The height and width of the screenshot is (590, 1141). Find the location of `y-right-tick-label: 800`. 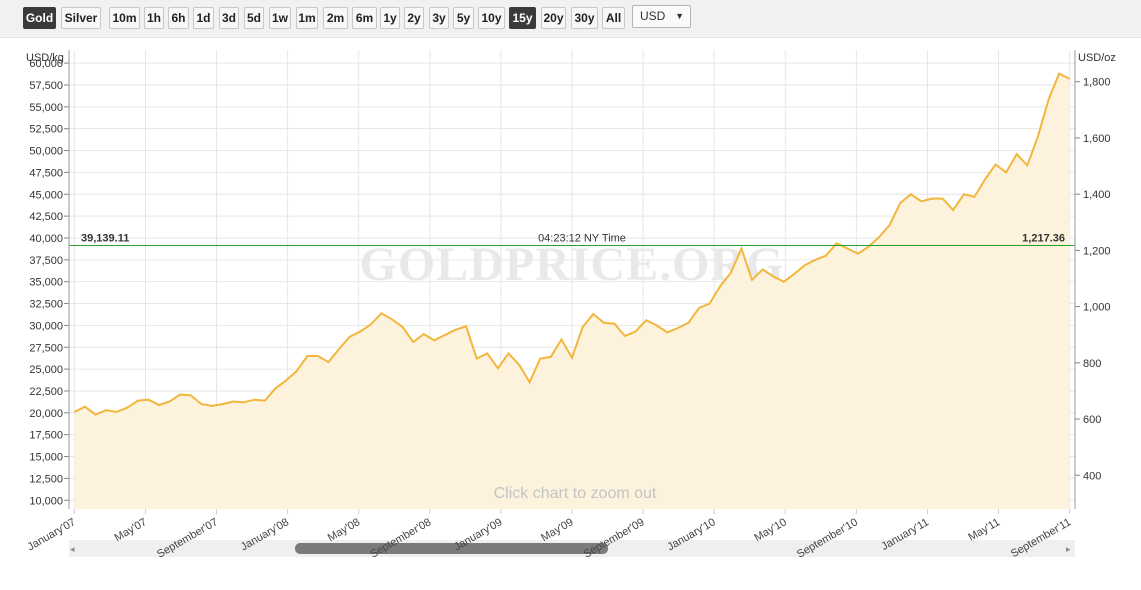

y-right-tick-label: 800 is located at coordinates (1092, 364).